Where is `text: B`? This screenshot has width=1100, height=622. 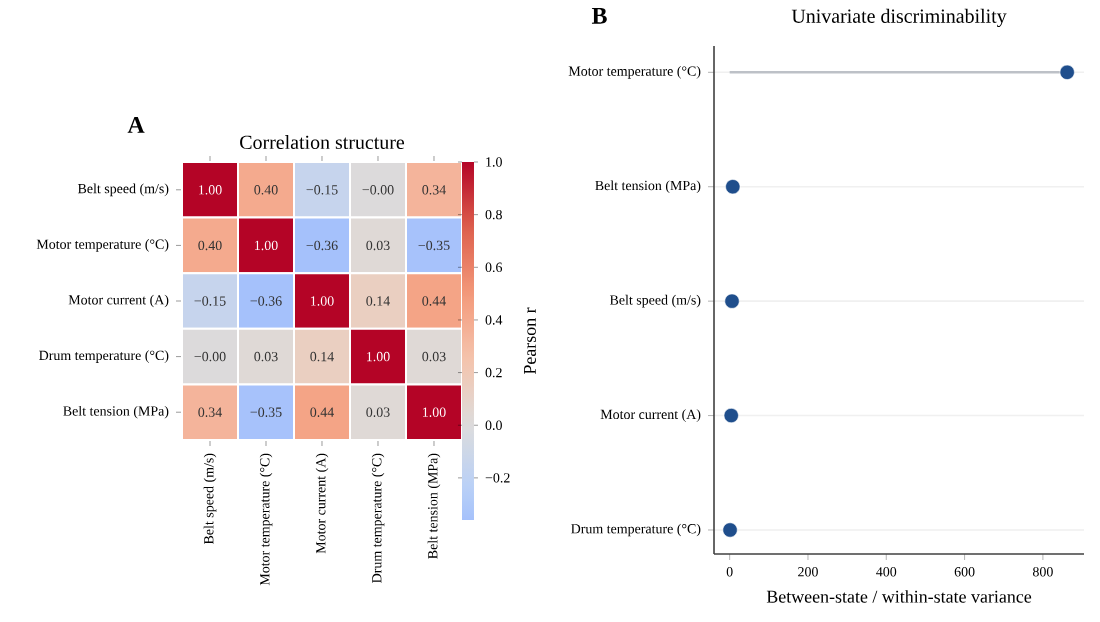 text: B is located at coordinates (599, 15).